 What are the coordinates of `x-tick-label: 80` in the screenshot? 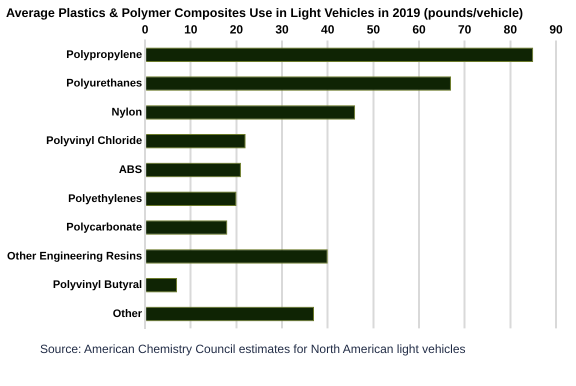 It's located at (511, 29).